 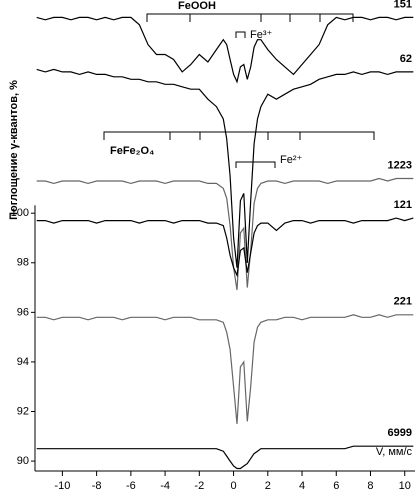 What do you see at coordinates (23, 461) in the screenshot?
I see `y-tick-label: 90` at bounding box center [23, 461].